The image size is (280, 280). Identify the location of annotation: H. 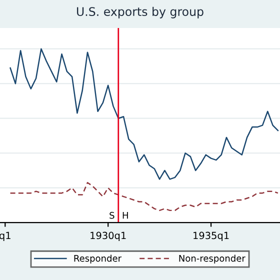
(125, 215).